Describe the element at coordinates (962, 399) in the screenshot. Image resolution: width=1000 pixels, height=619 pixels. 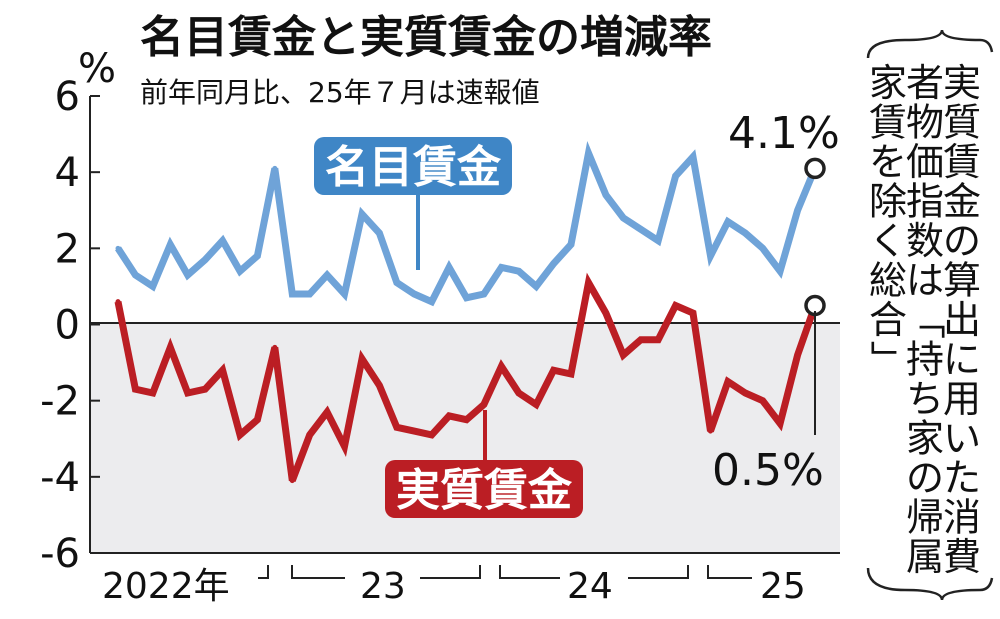
I see `side-note-char: 用` at that location.